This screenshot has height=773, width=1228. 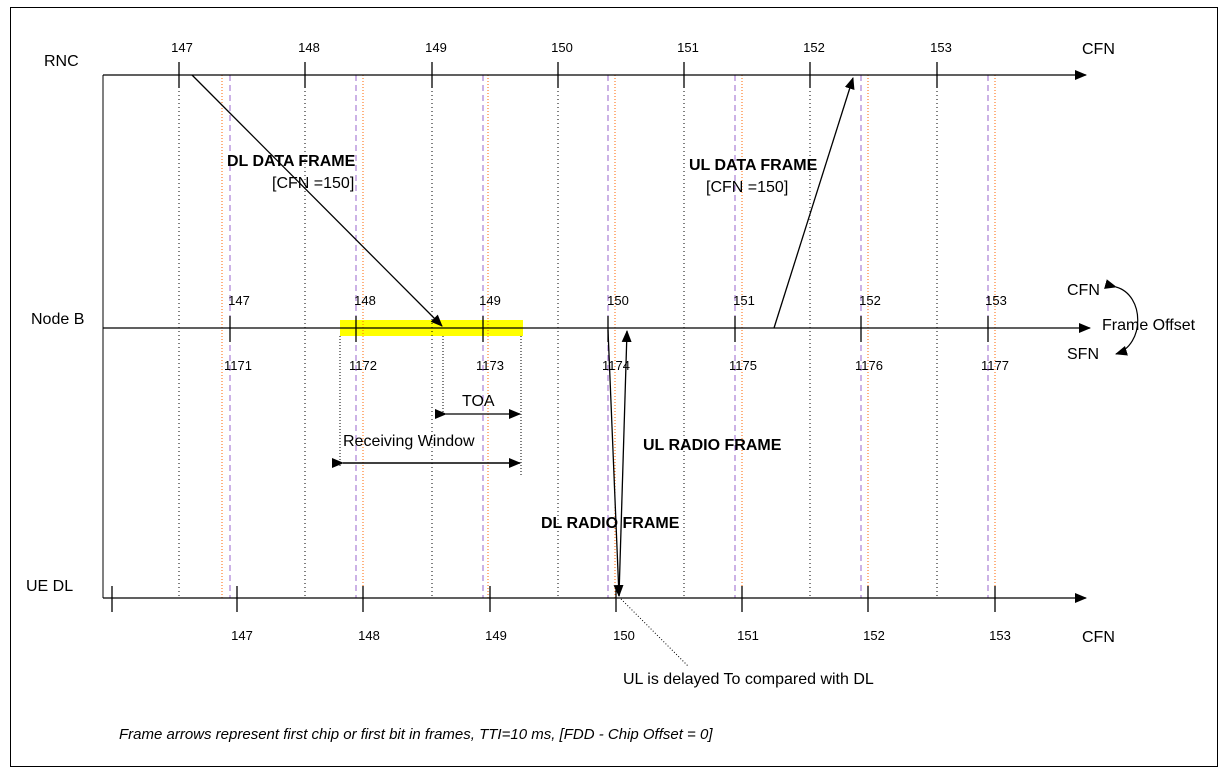 What do you see at coordinates (369, 635) in the screenshot?
I see `ue-cfn-label: 148` at bounding box center [369, 635].